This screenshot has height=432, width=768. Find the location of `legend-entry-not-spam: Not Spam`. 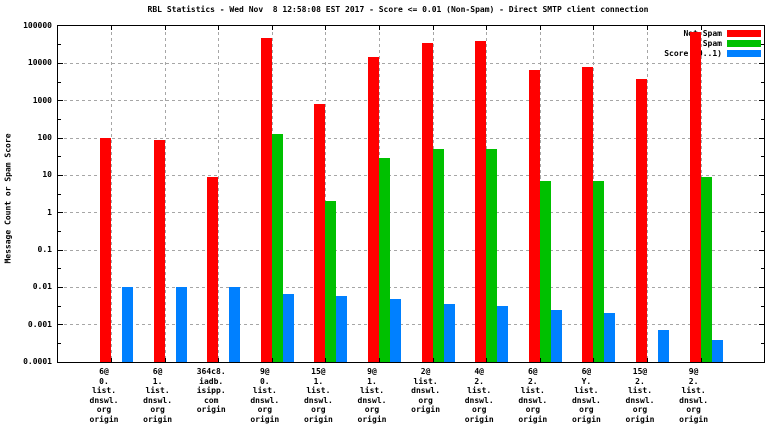

legend-entry-not-spam: Not Spam is located at coordinates (712, 33).